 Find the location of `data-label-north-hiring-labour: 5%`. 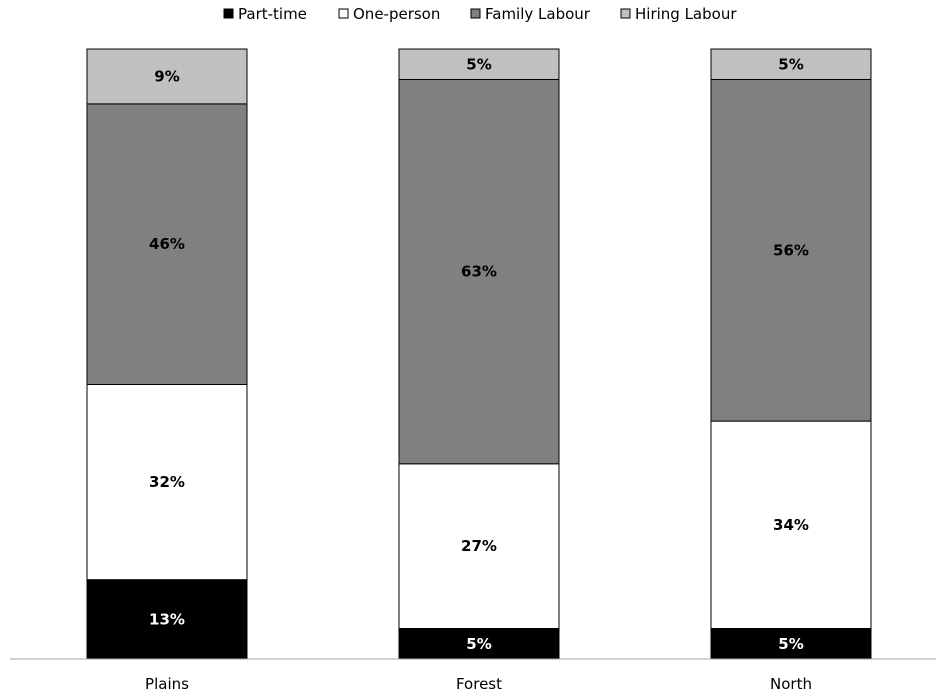

data-label-north-hiring-labour: 5% is located at coordinates (790, 64).